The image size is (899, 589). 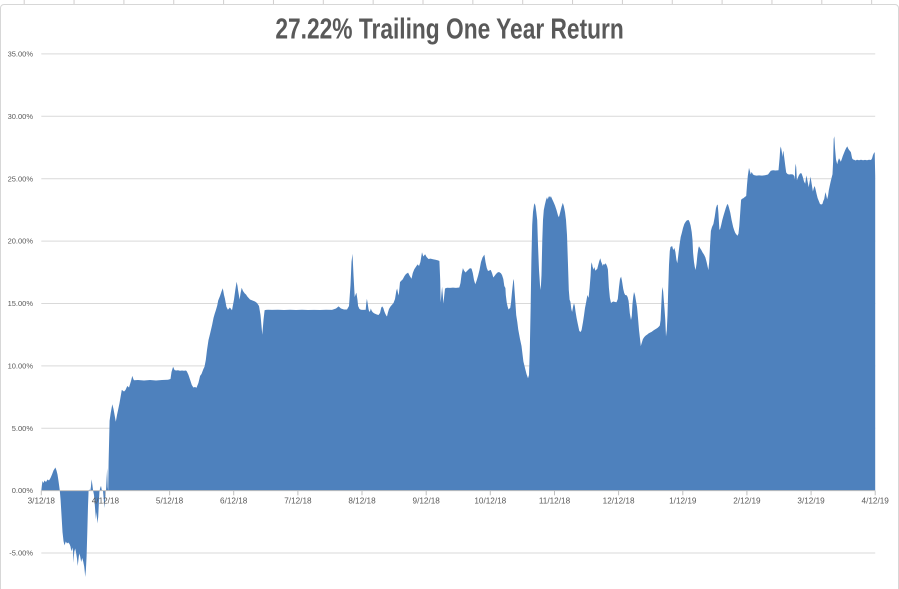 What do you see at coordinates (747, 500) in the screenshot?
I see `svg-text: 2/12/19` at bounding box center [747, 500].